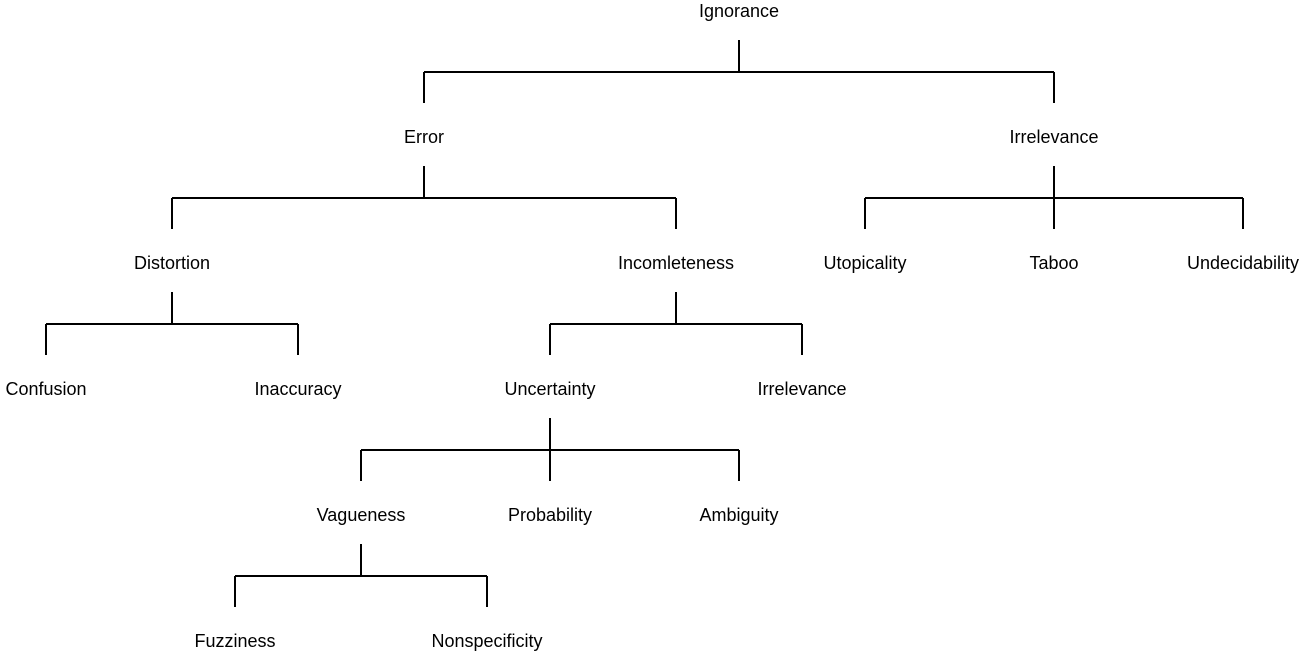  I want to click on node-inaccuracy: Inaccuracy, so click(297, 389).